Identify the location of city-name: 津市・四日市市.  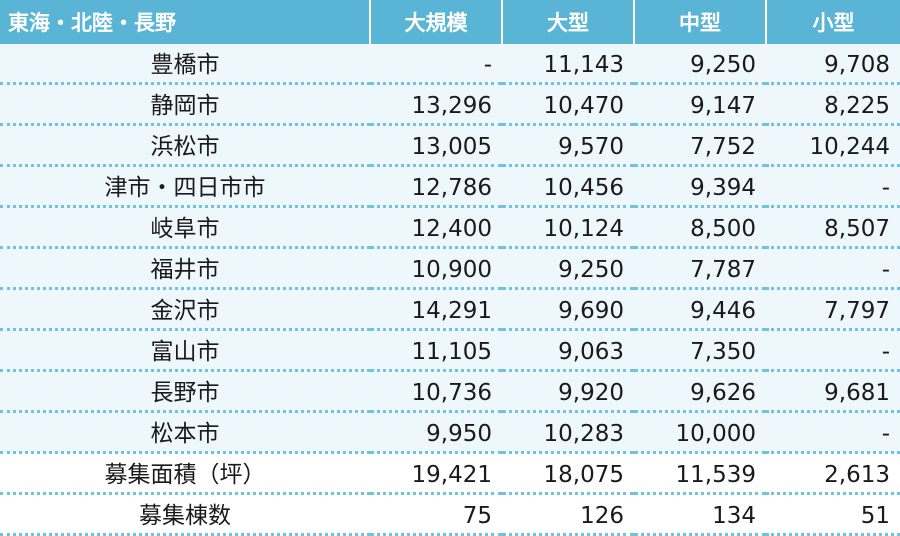
(185, 186).